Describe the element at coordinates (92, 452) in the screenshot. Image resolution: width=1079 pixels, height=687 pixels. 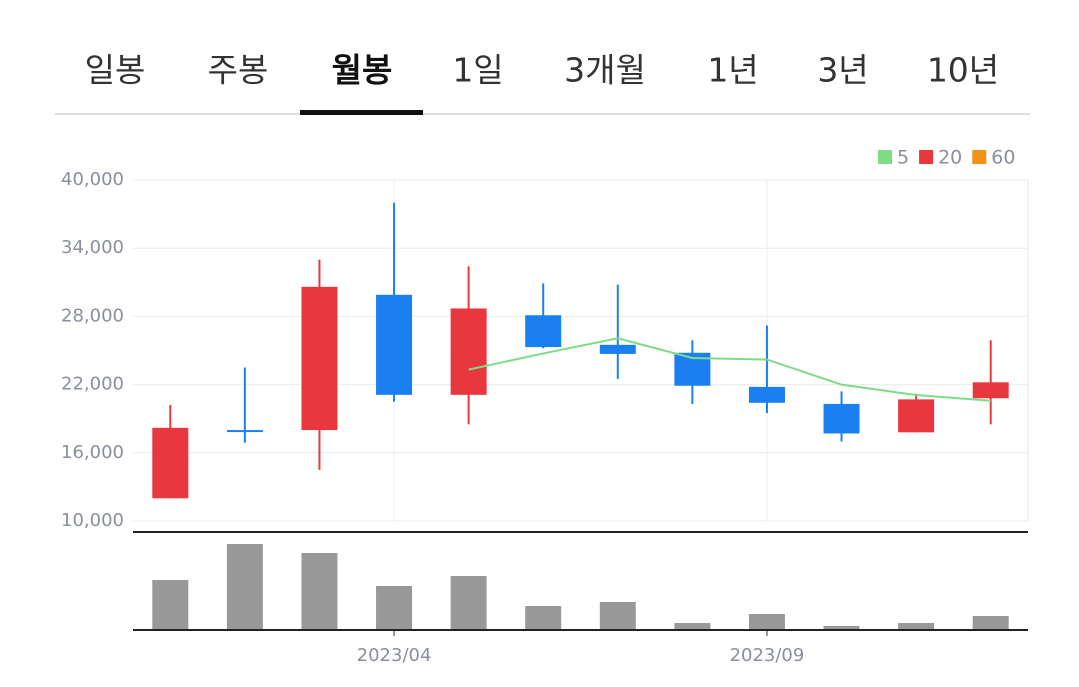
I see `y-tick-label: 16,000` at that location.